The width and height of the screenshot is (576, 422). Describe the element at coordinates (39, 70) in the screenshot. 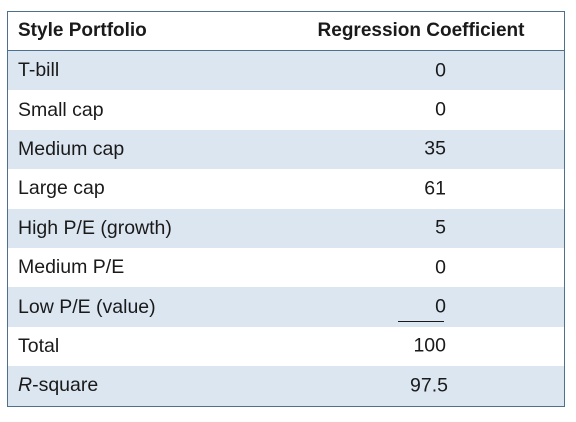

I see `row-label: T-bill` at that location.